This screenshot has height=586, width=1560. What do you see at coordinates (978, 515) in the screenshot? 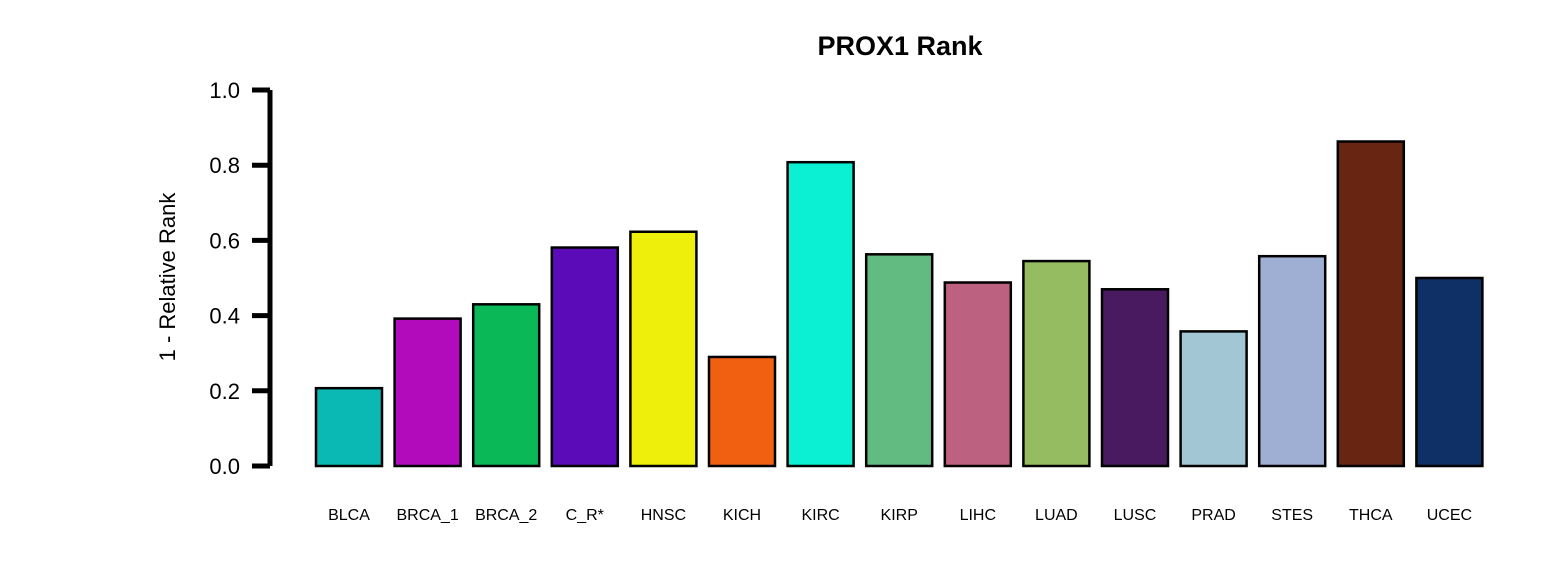
I see `x-tick-label: LIHC` at bounding box center [978, 515].